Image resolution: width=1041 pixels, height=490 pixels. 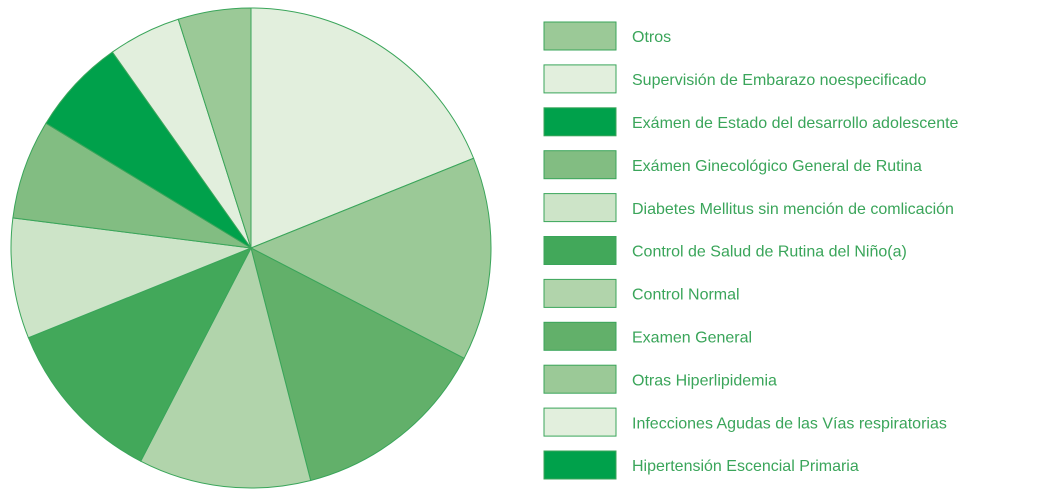 What do you see at coordinates (686, 295) in the screenshot?
I see `legend-label: Control Normal` at bounding box center [686, 295].